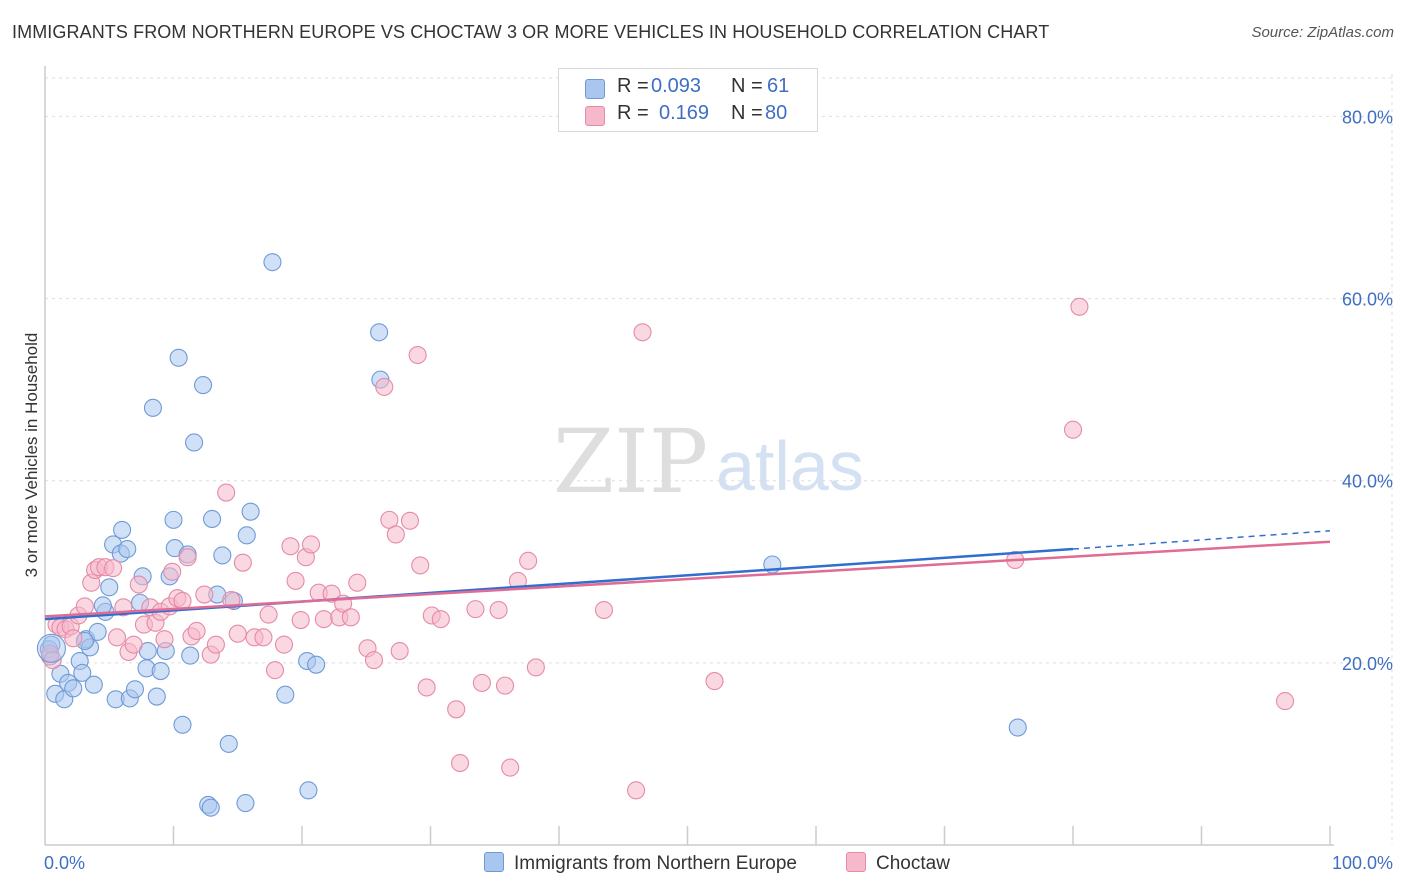 The image size is (1406, 892). What do you see at coordinates (1367, 300) in the screenshot?
I see `y-tick-label: 60.0%` at bounding box center [1367, 300].